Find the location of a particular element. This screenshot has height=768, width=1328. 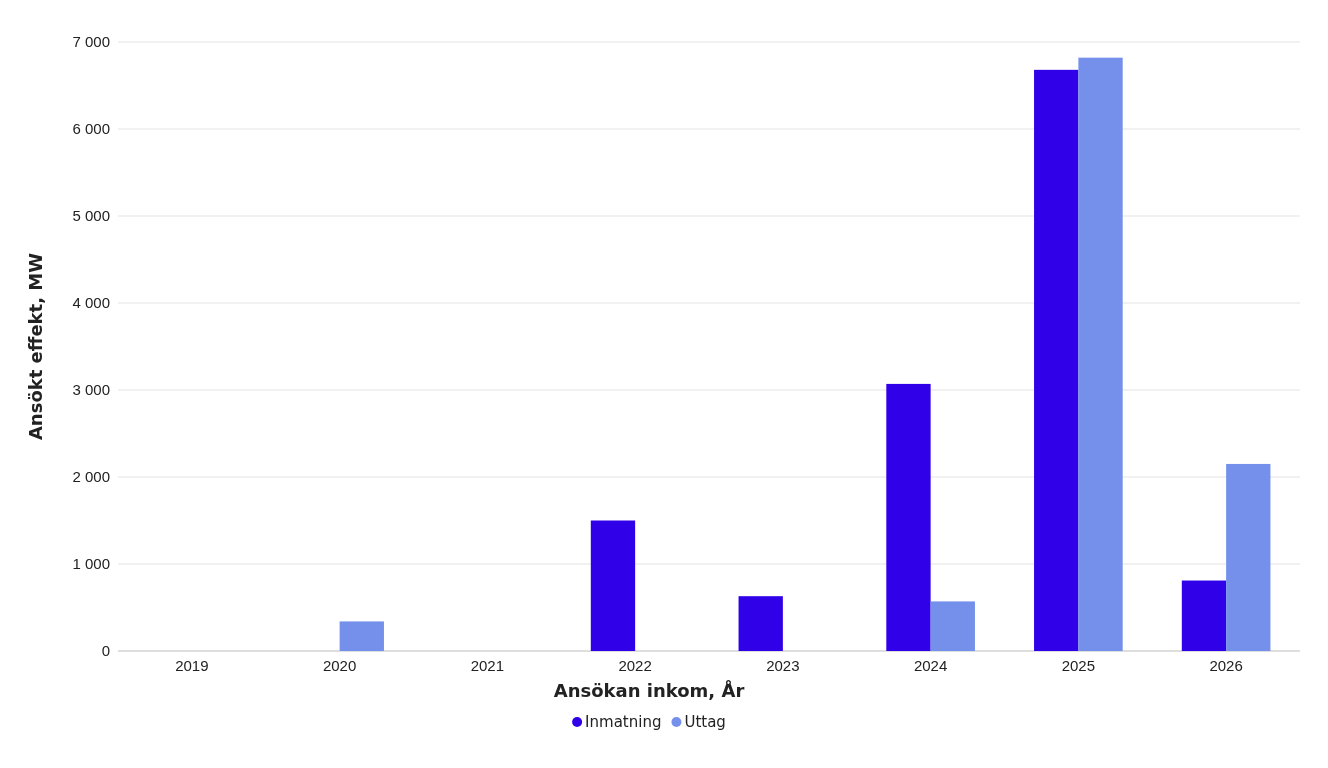

y-tick-label: 4 000 is located at coordinates (91, 303).